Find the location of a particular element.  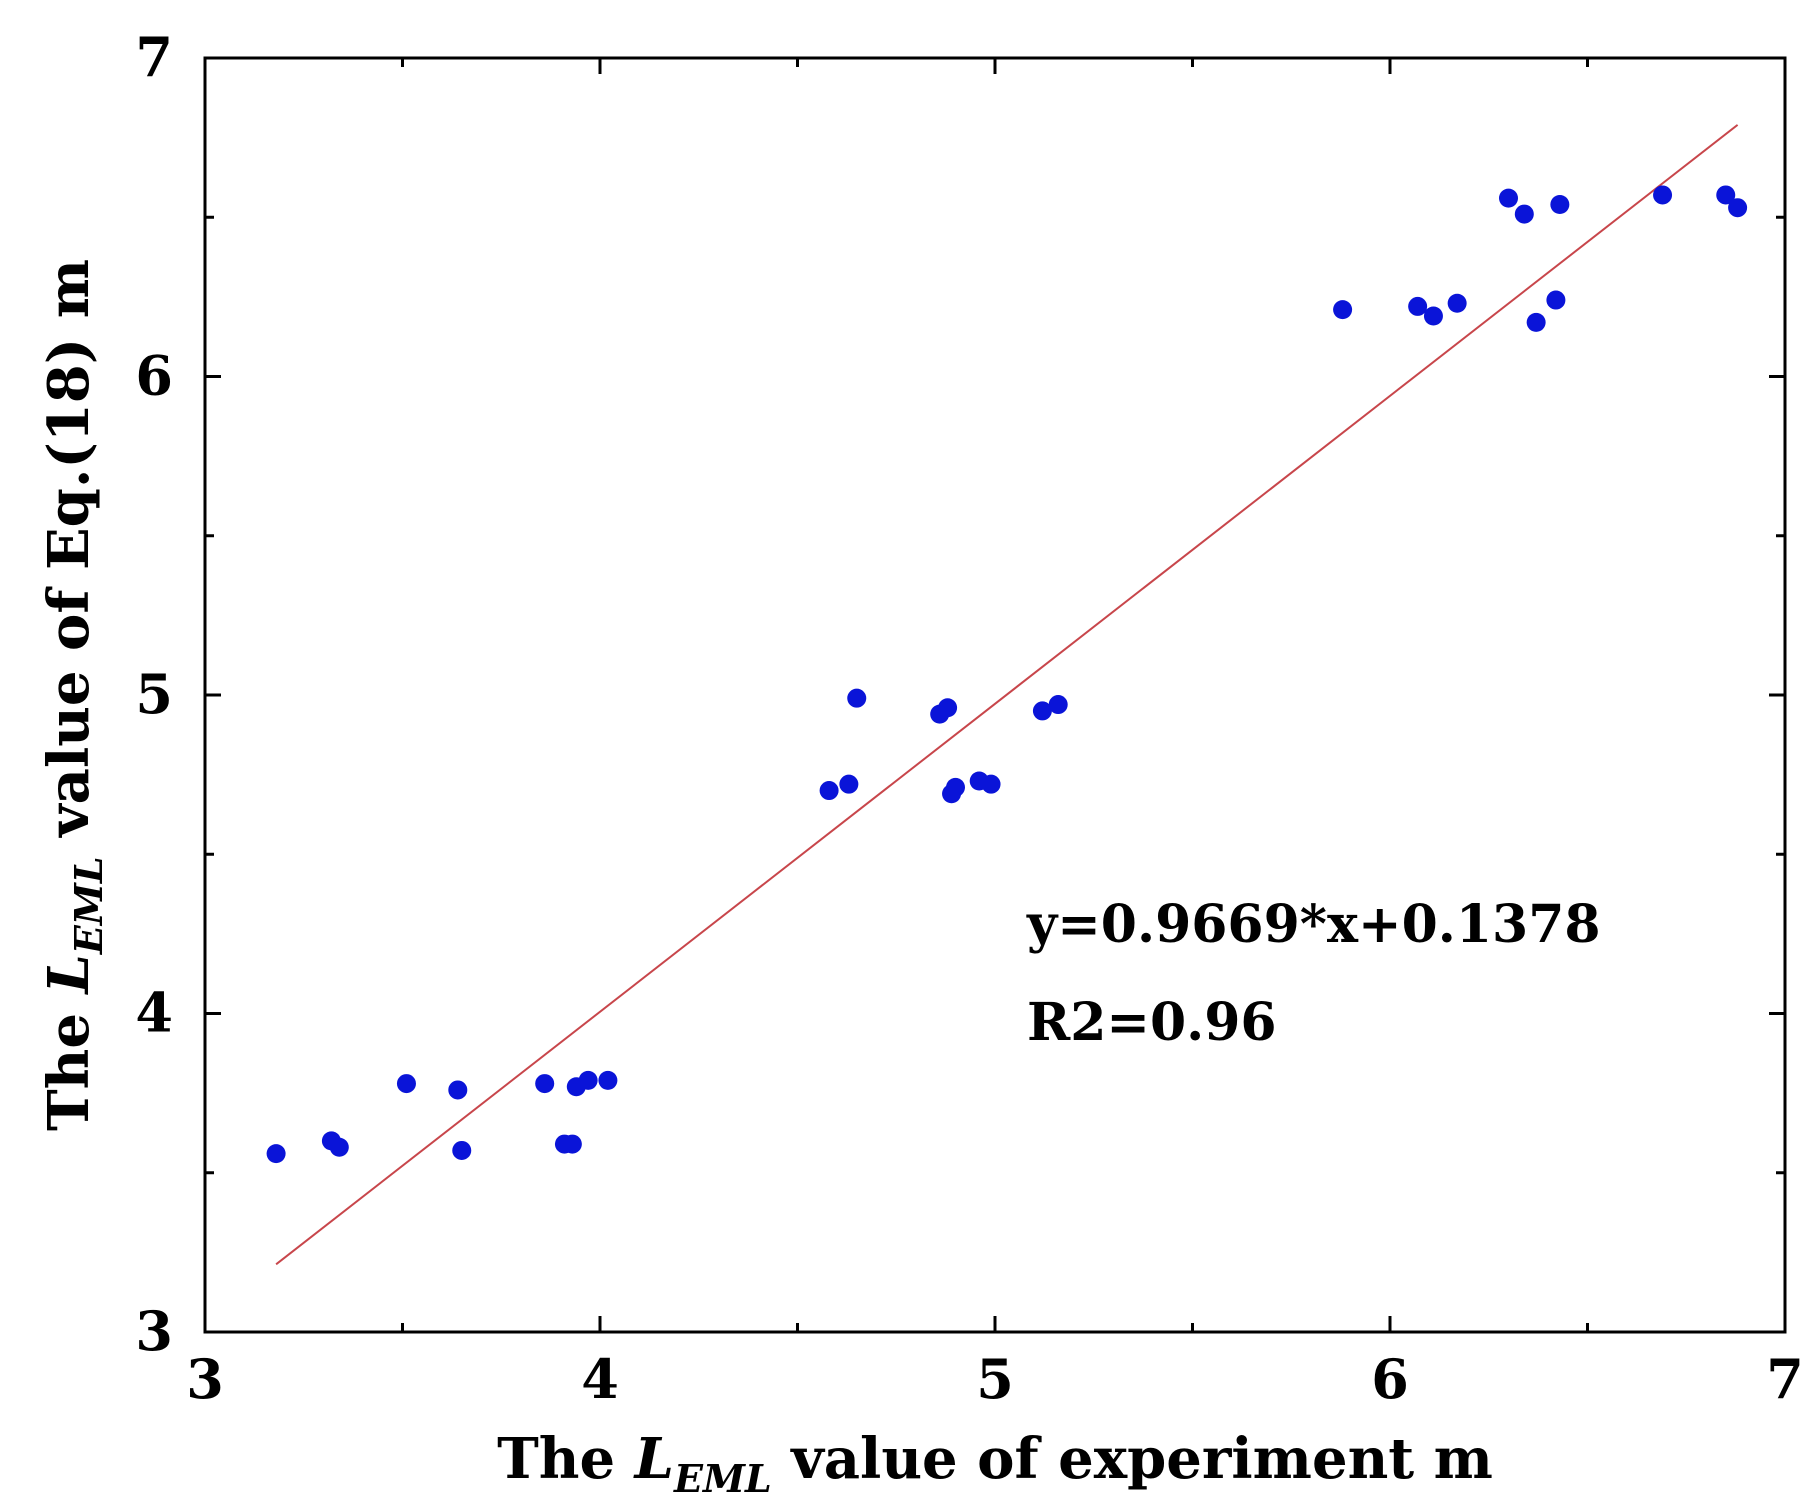

x-tick-label: 5 is located at coordinates (995, 1379).